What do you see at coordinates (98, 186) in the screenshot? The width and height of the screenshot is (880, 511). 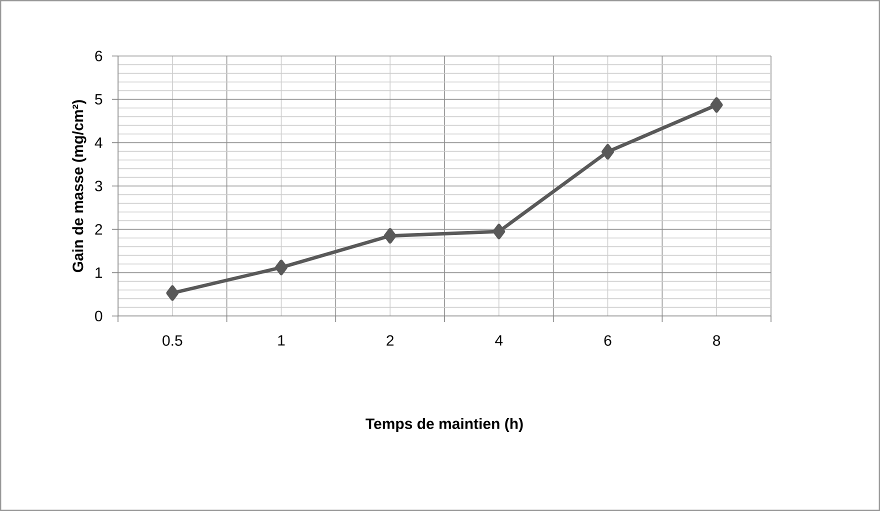 I see `y-tick-label: 3` at bounding box center [98, 186].